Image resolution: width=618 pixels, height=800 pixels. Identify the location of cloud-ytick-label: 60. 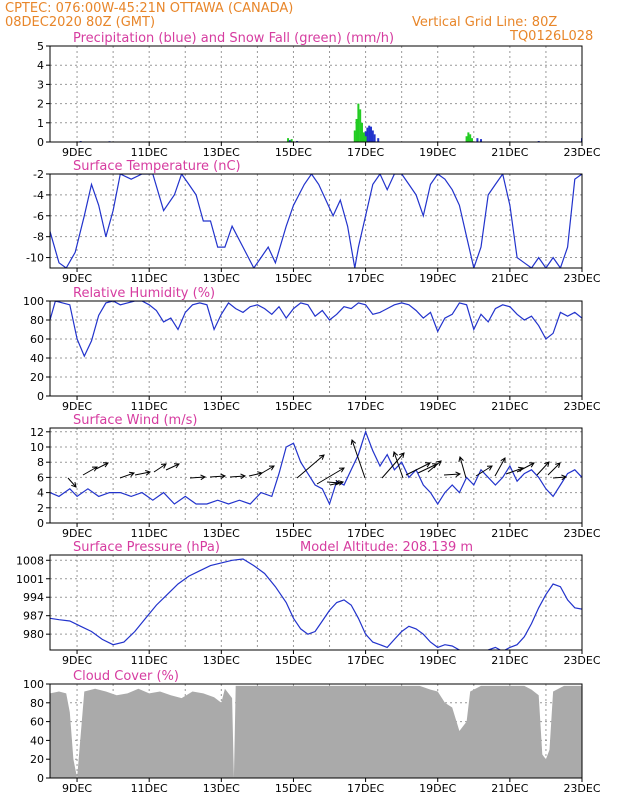
(37, 722).